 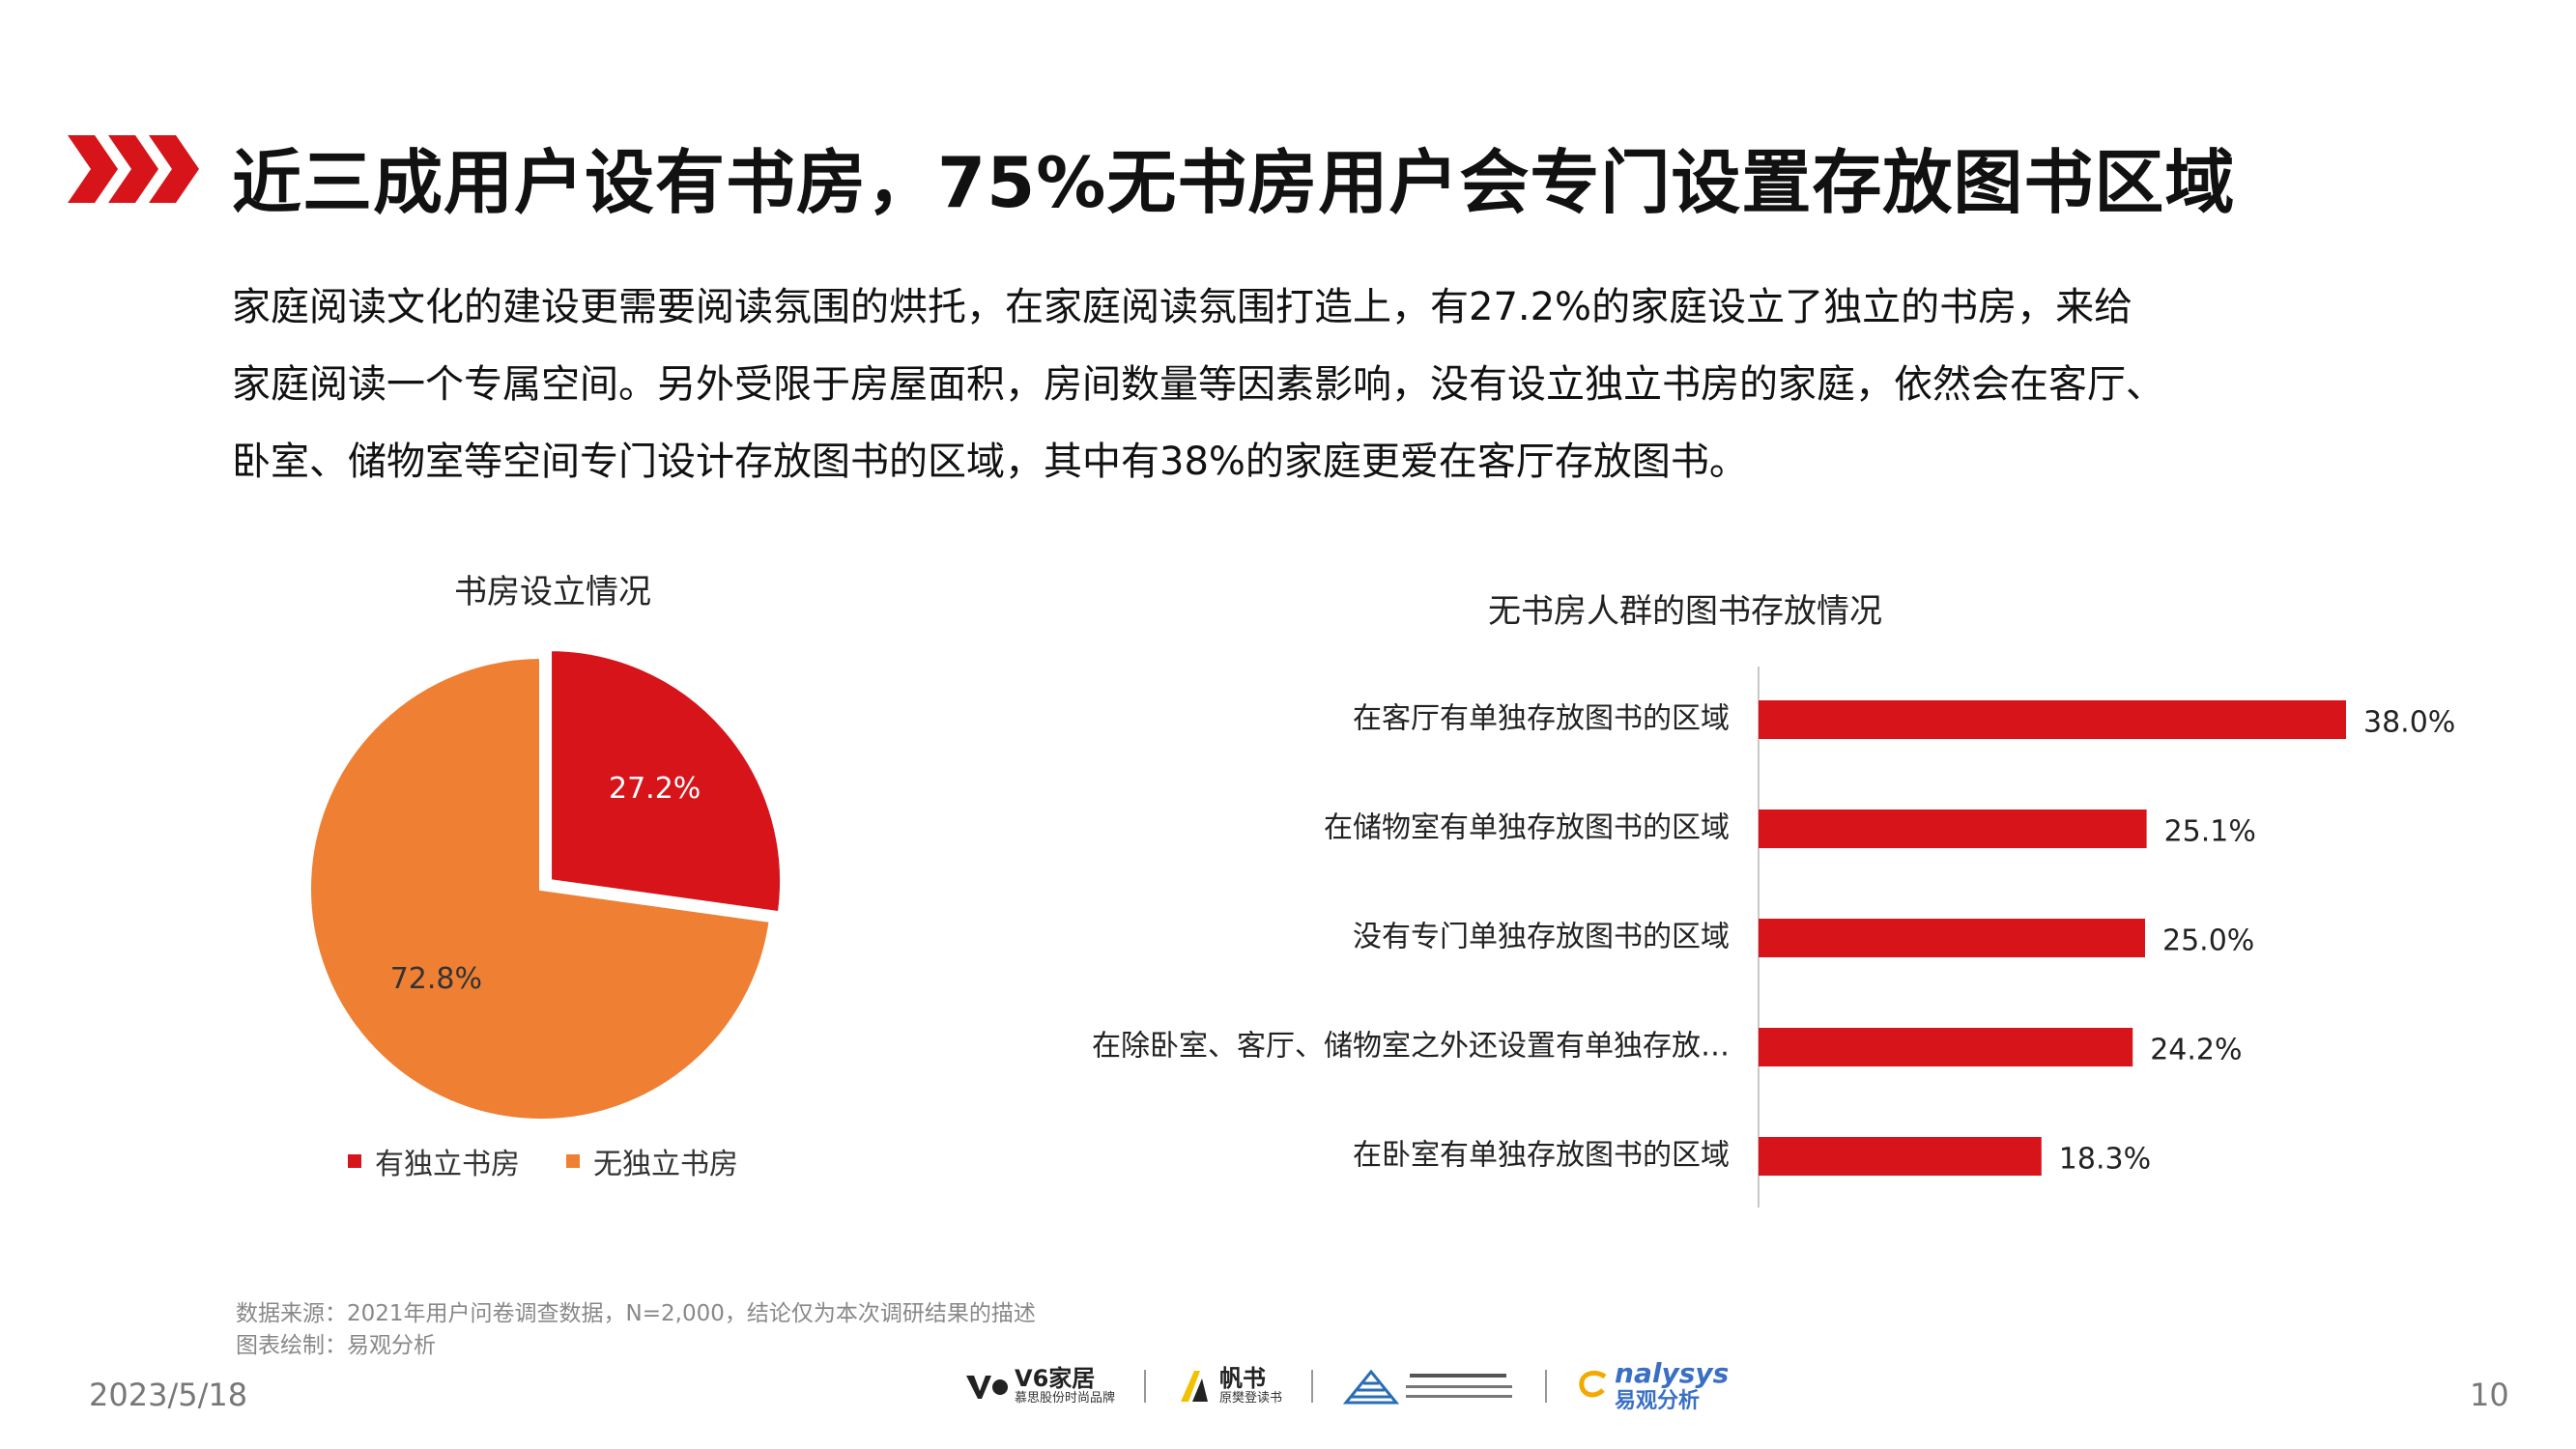 What do you see at coordinates (990, 462) in the screenshot?
I see `intro-line: 卧室、储物室等空间专门设计存放图书的区域，其中有38%的家庭更爱在客厅存放图书。` at bounding box center [990, 462].